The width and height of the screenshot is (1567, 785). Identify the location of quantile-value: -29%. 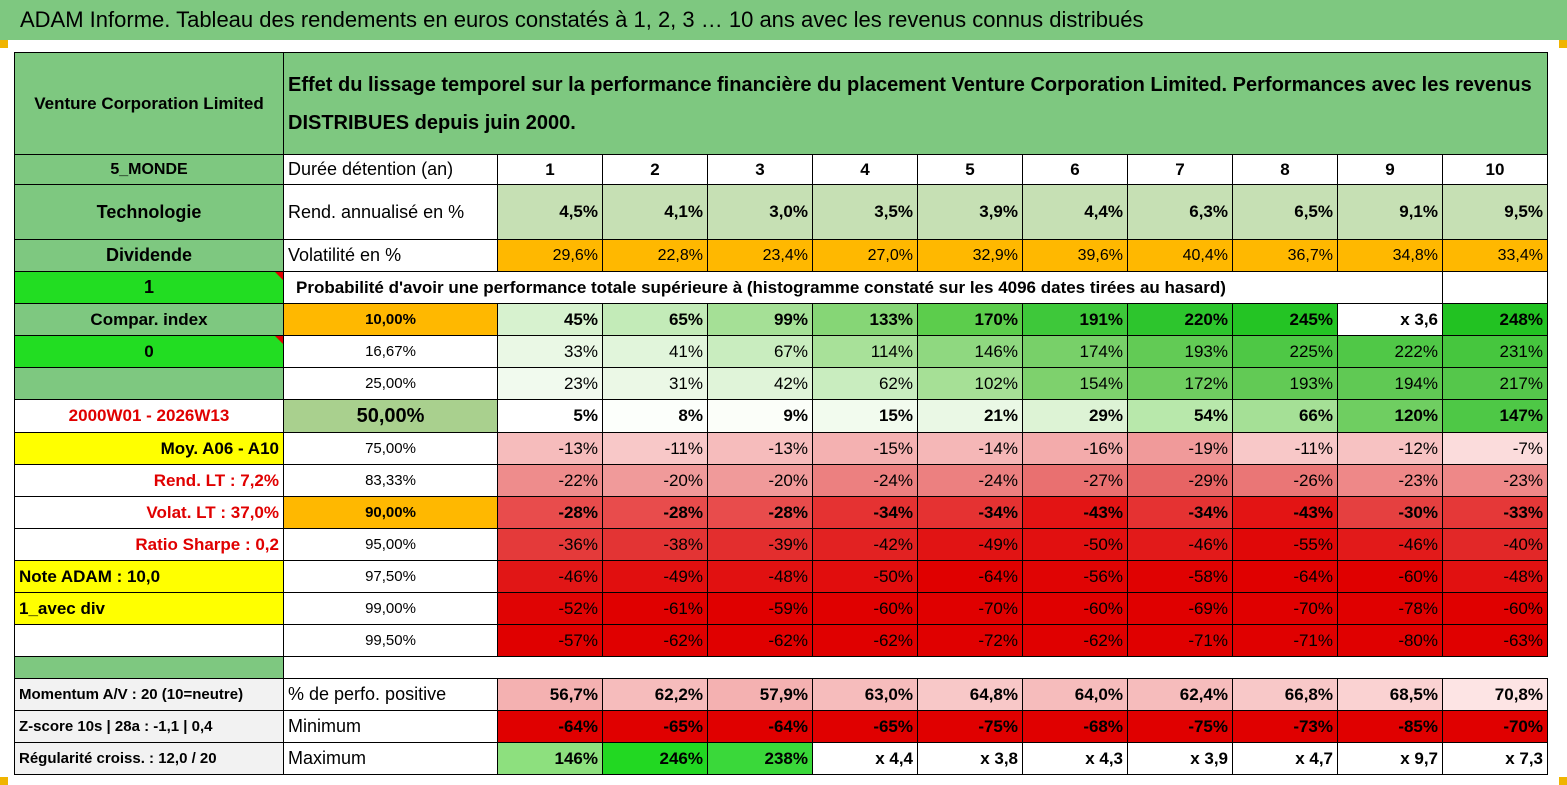
(1180, 480).